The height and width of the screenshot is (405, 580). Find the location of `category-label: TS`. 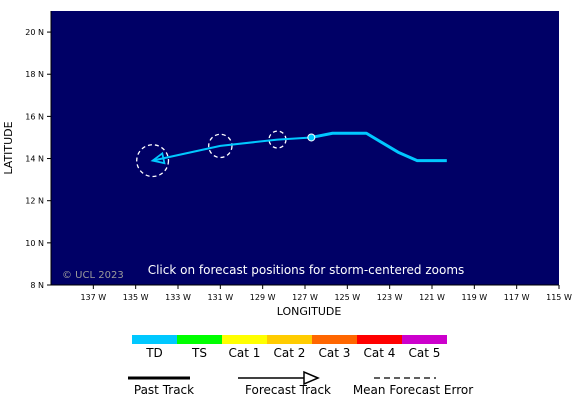

category-label: TS is located at coordinates (199, 353).